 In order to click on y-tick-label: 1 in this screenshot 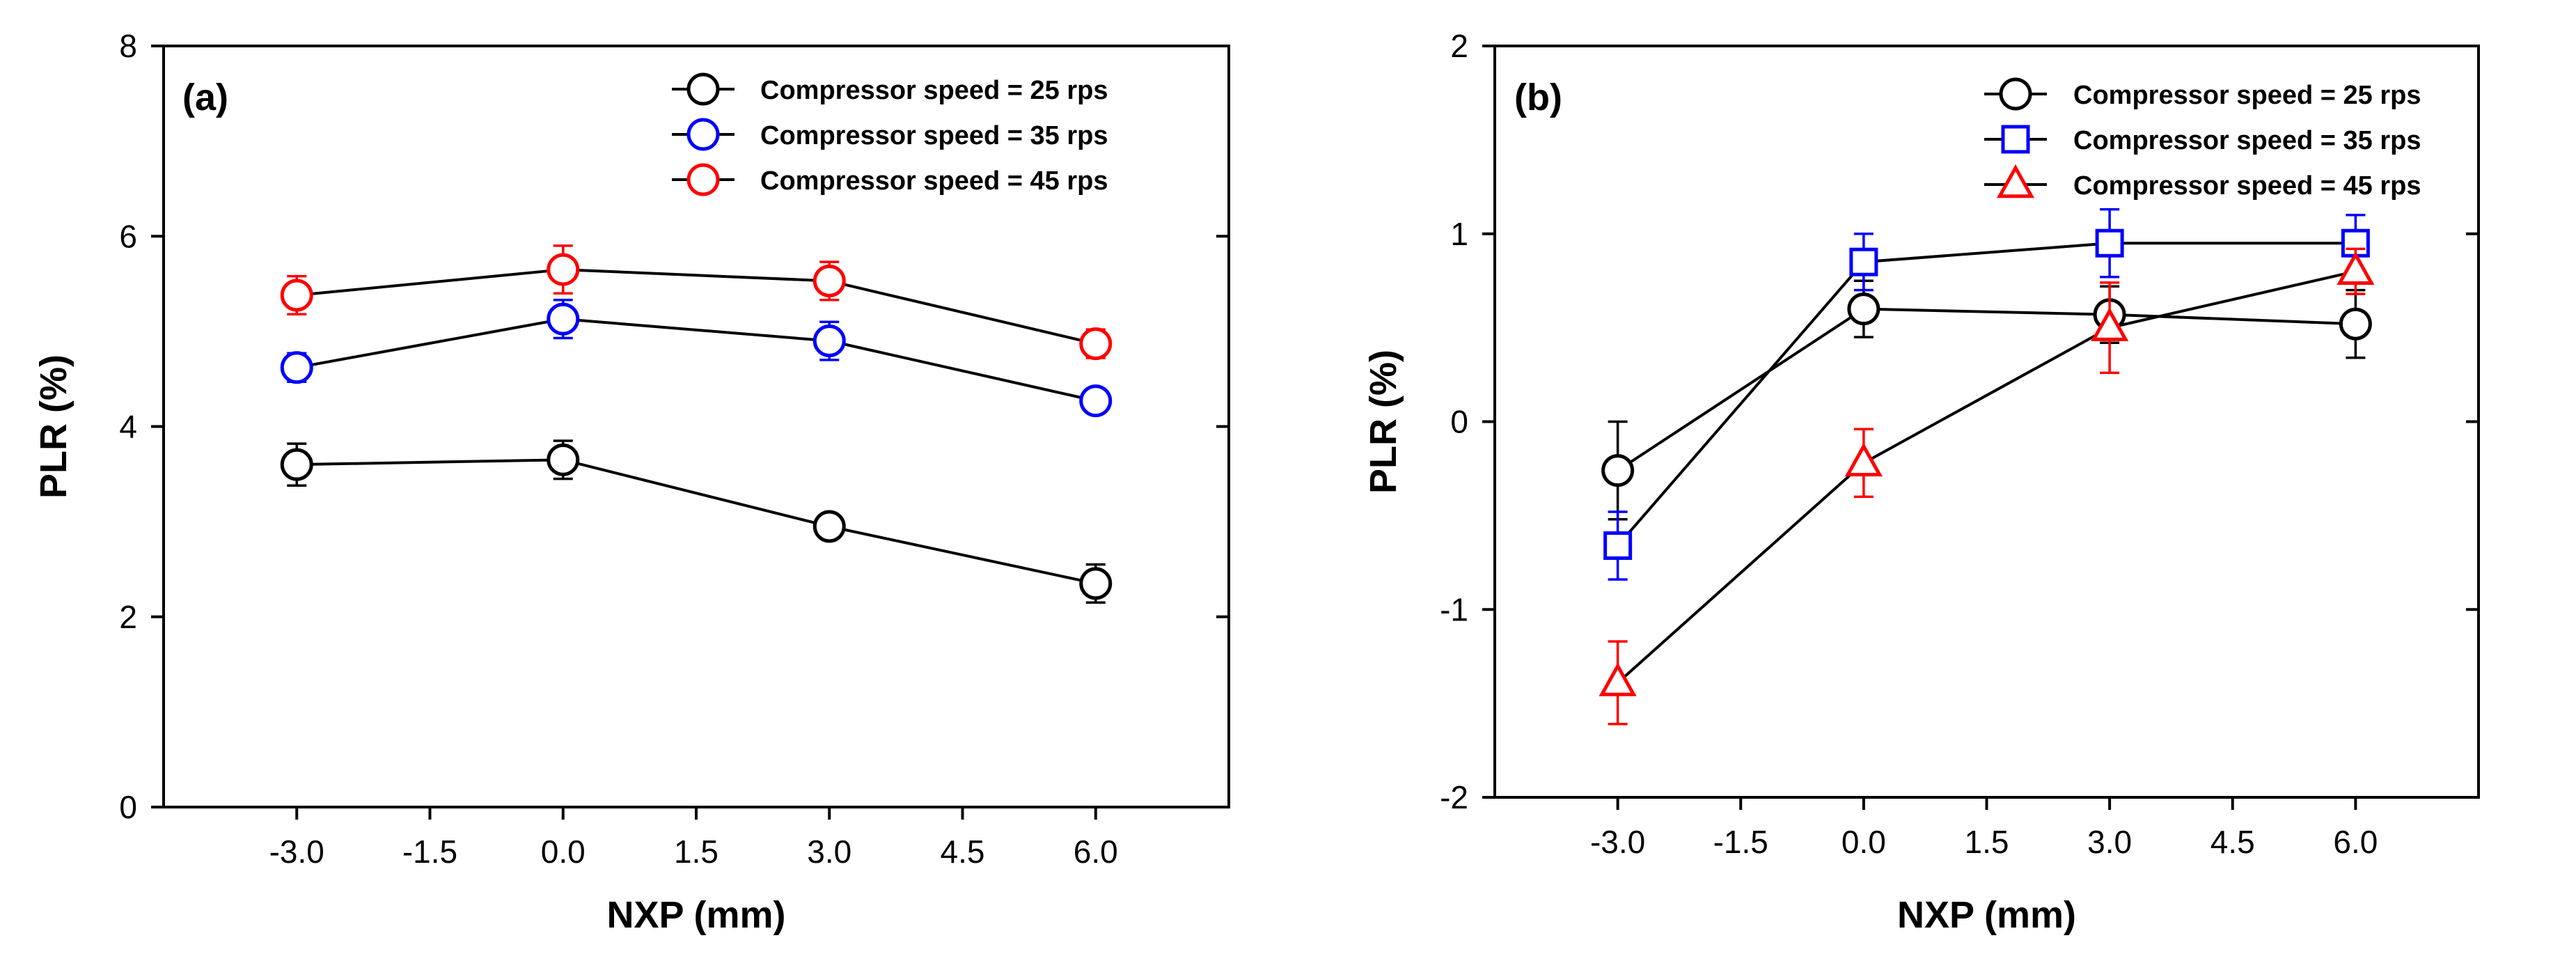, I will do `click(1459, 234)`.